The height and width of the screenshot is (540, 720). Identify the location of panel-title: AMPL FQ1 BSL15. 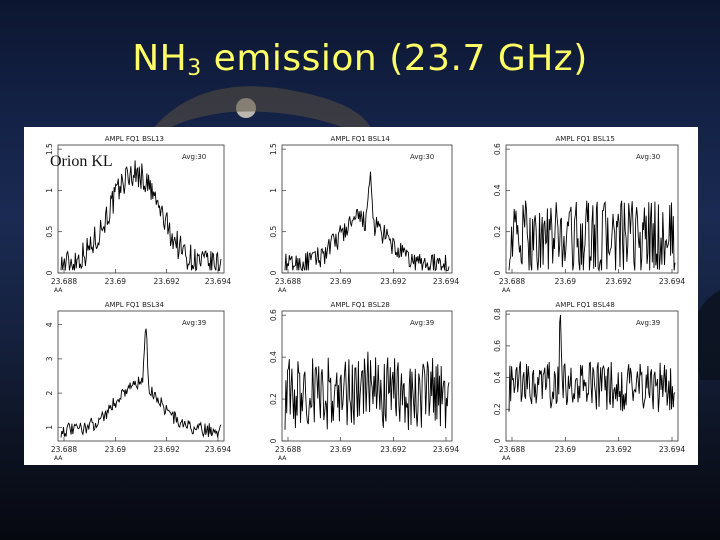
(584, 139).